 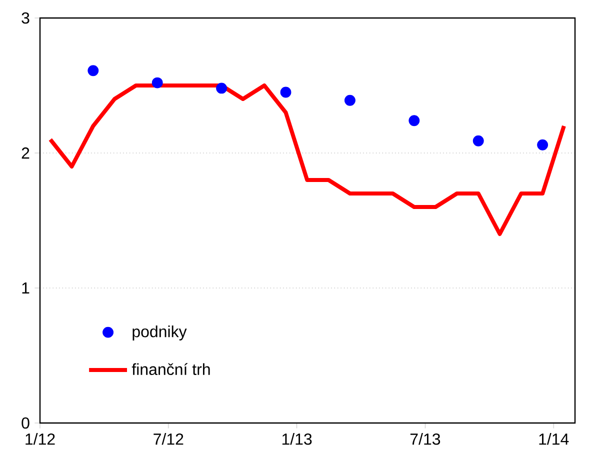 What do you see at coordinates (169, 439) in the screenshot?
I see `x-tick-label: 7/12` at bounding box center [169, 439].